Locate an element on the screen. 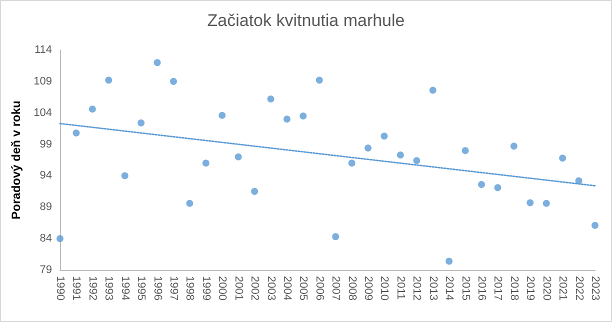  x-tick-label: 2001 is located at coordinates (238, 288).